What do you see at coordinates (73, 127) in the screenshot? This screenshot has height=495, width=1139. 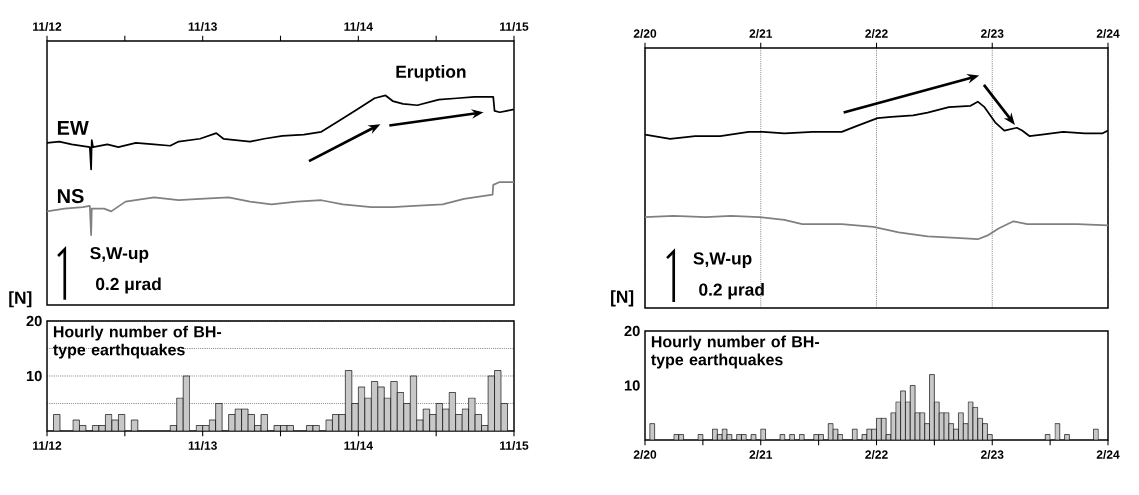 I see `series-label: EW` at bounding box center [73, 127].